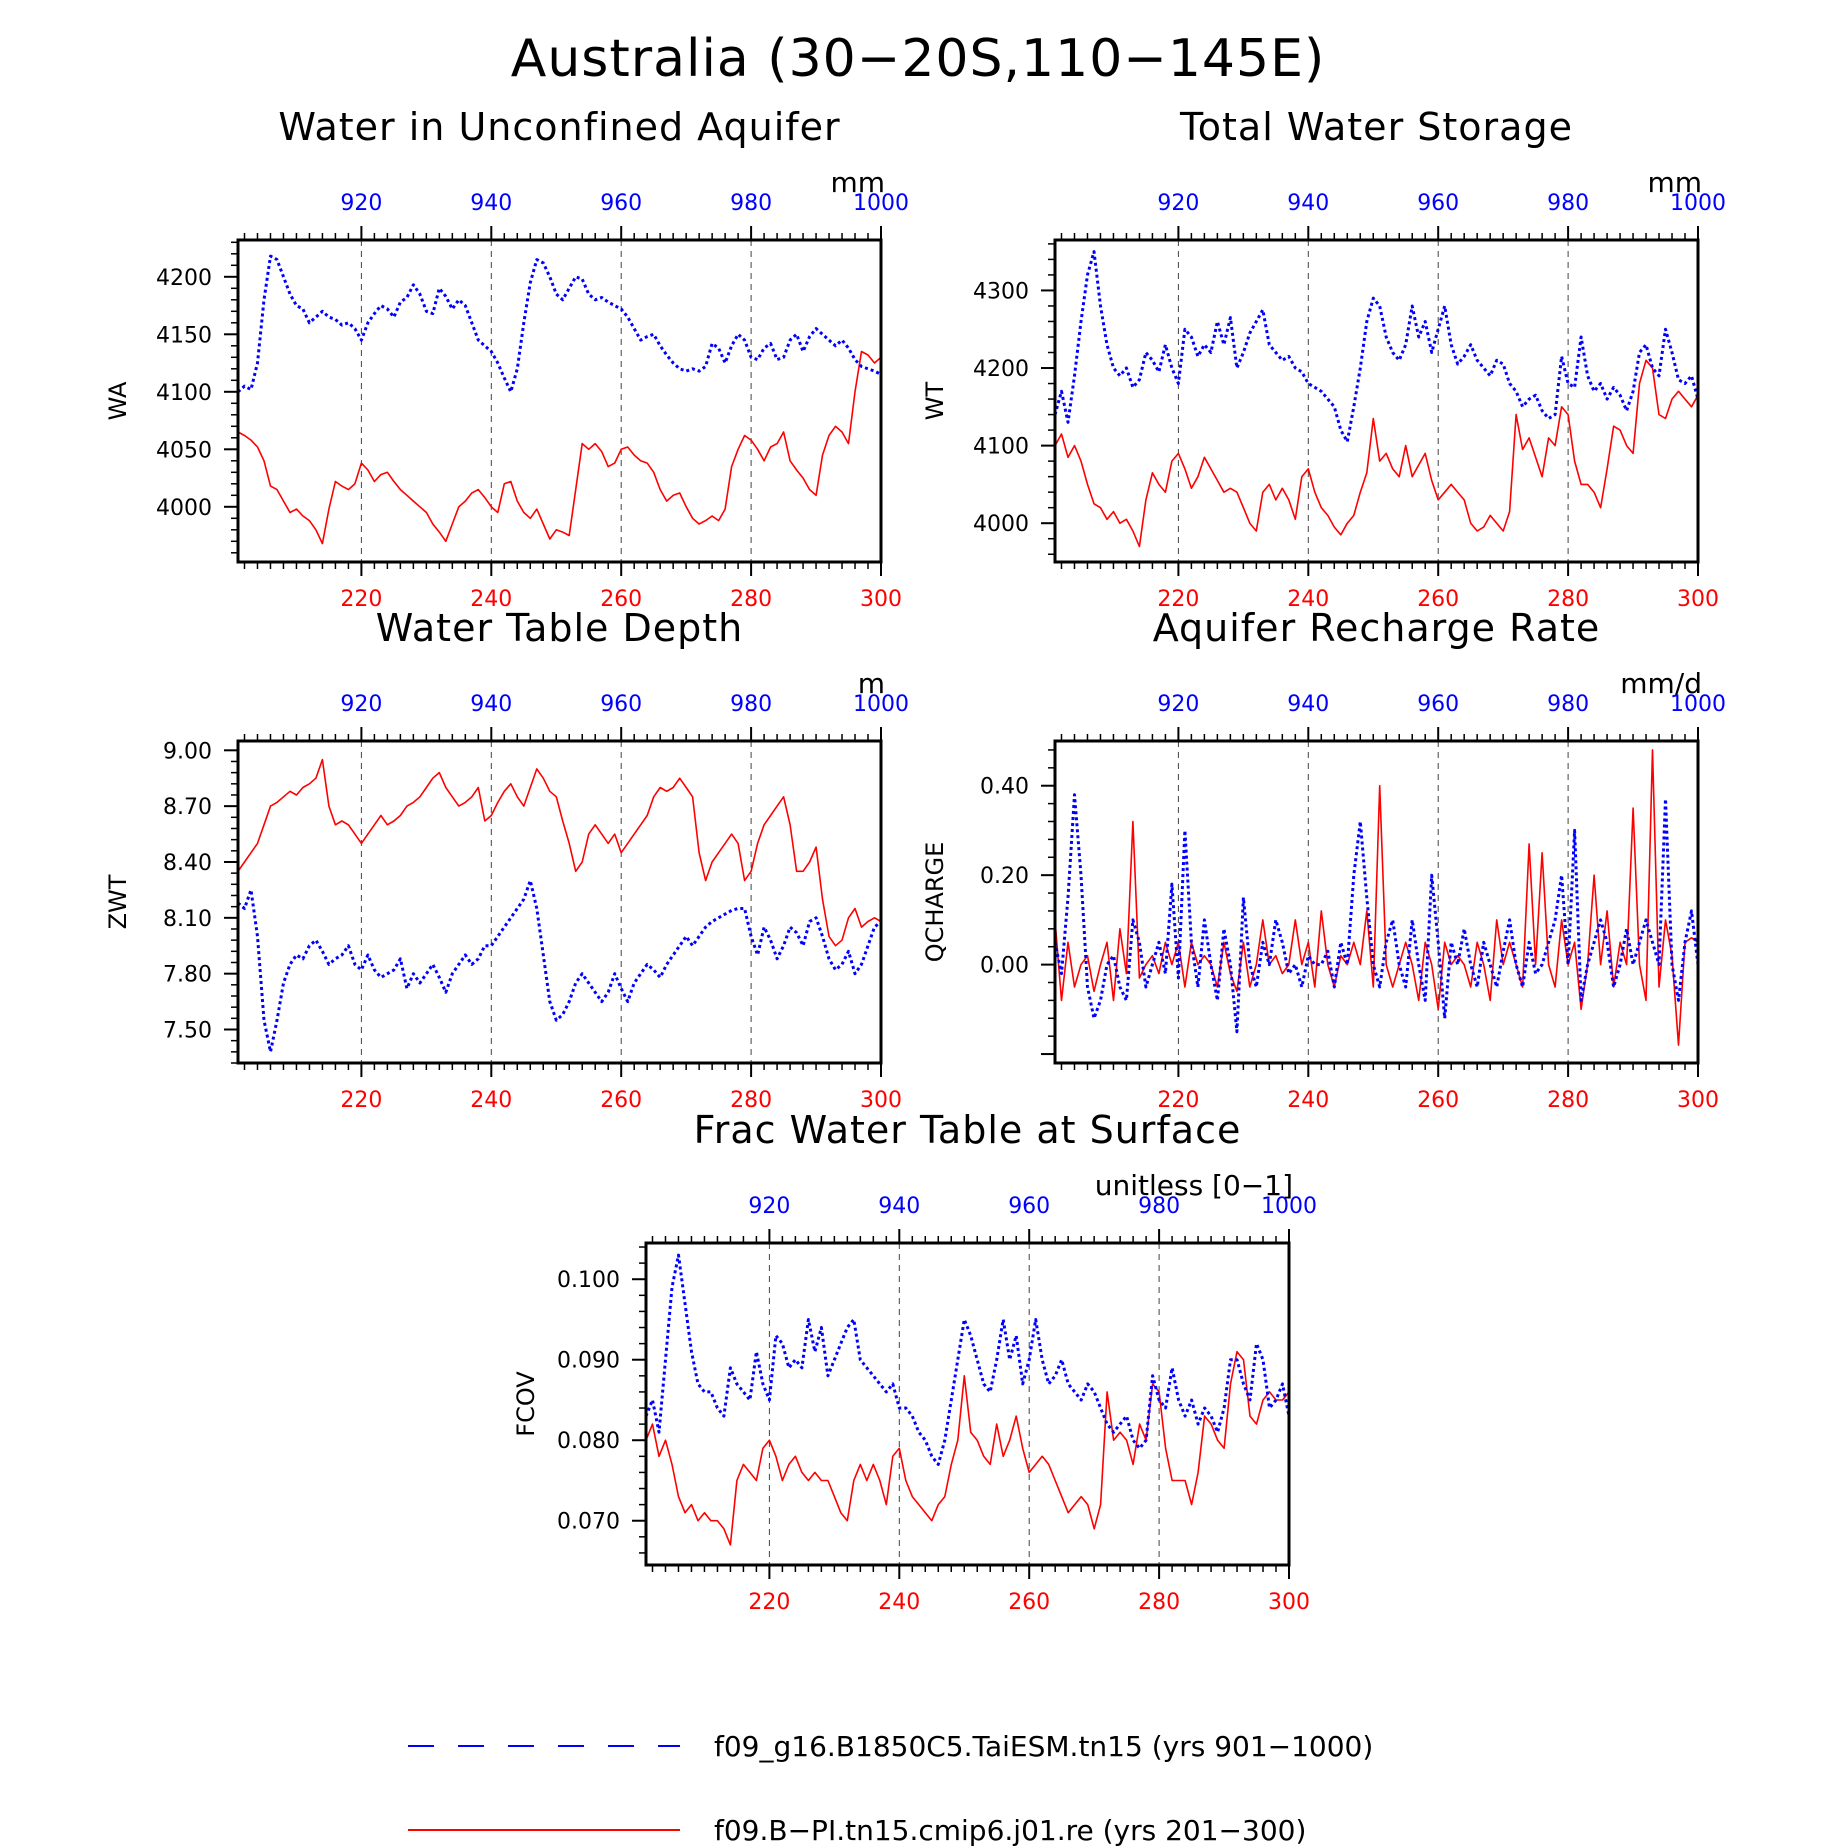 The width and height of the screenshot is (1836, 1848). Describe the element at coordinates (187, 863) in the screenshot. I see `y-tick-label: 8.40` at that location.